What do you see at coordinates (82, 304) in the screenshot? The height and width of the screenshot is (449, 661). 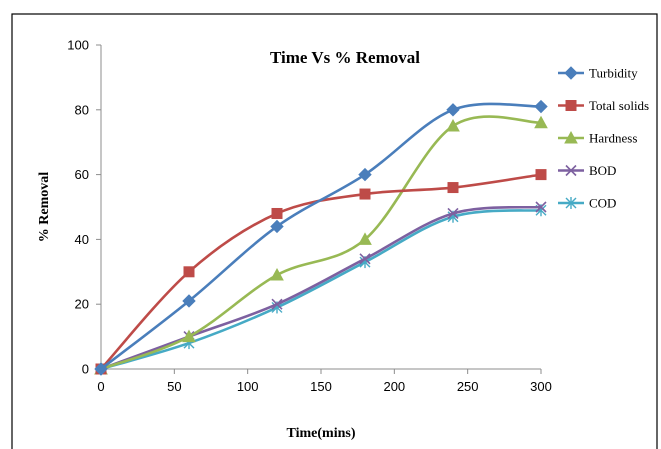 I see `y-tick-label: 20` at bounding box center [82, 304].